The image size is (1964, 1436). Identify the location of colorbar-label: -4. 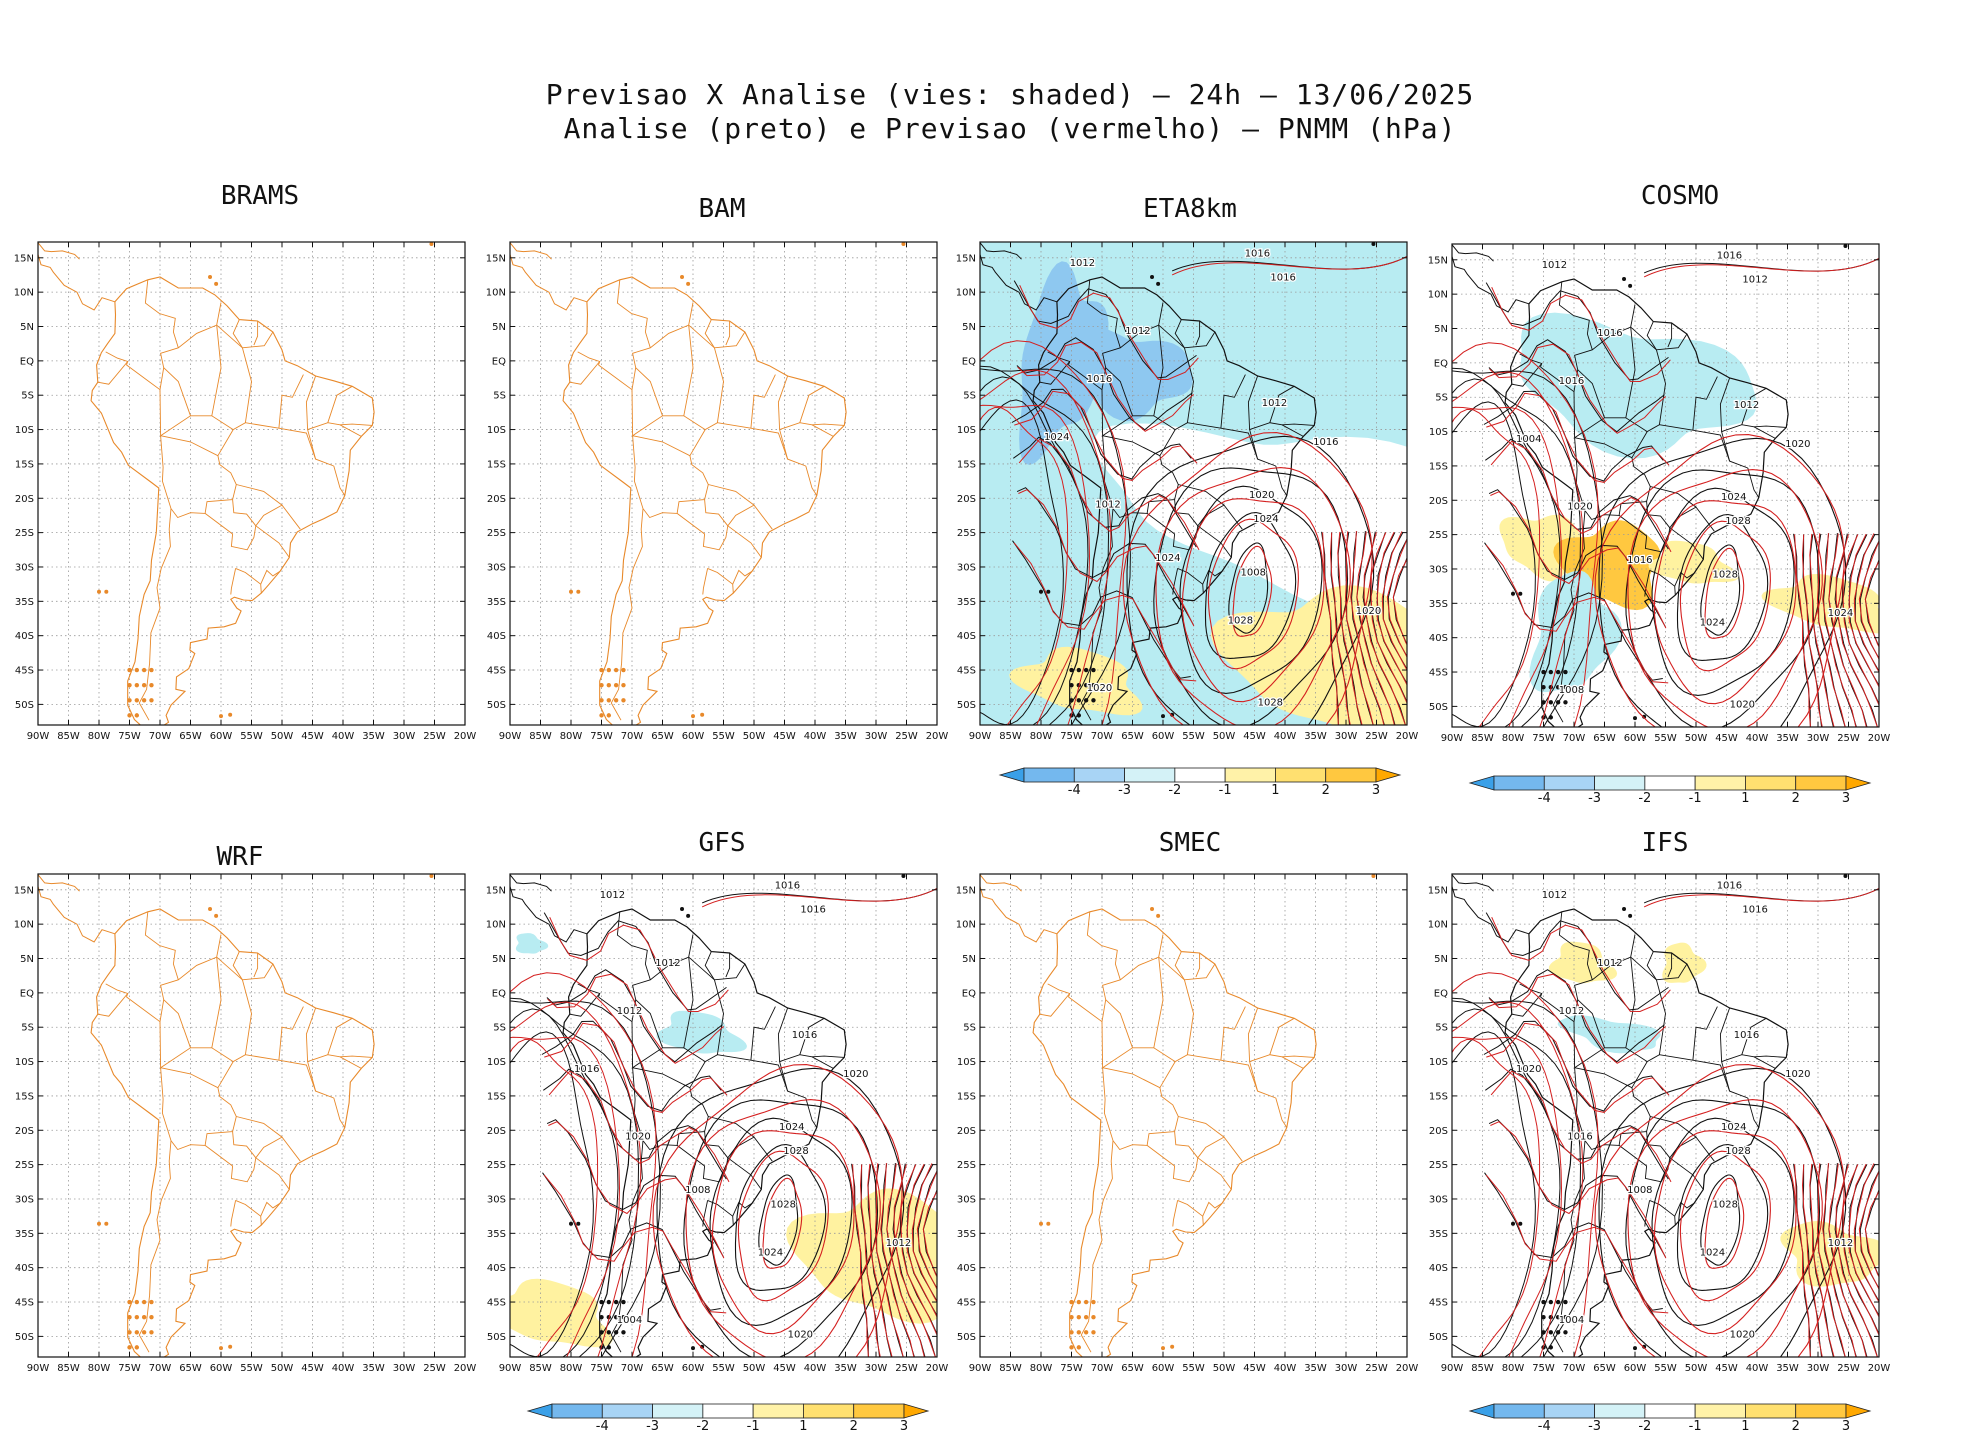
(1544, 1424).